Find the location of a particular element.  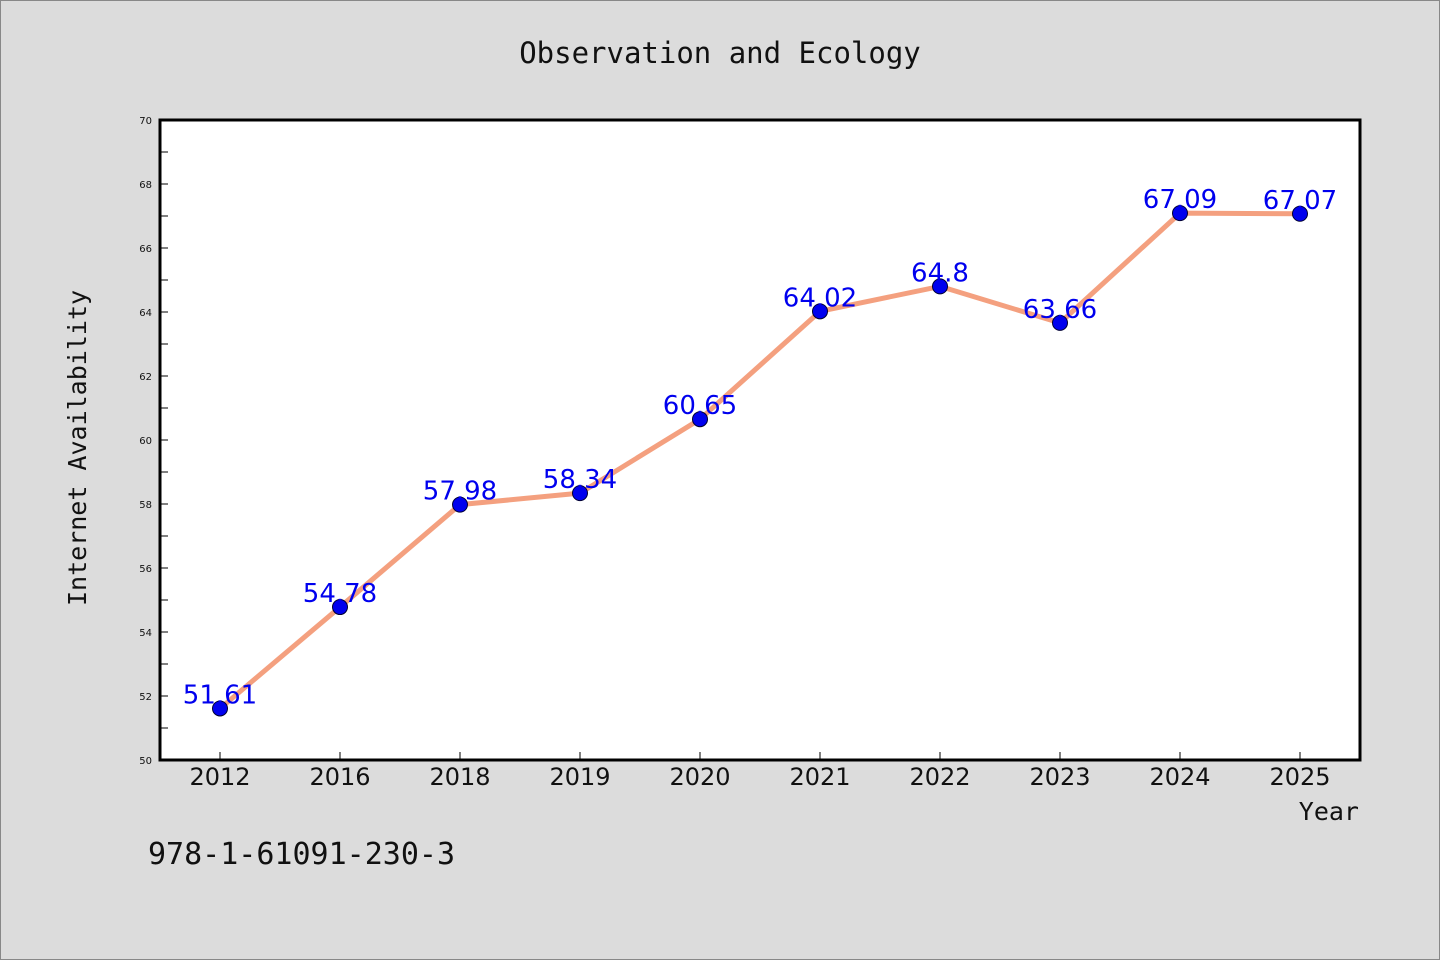

x-tick-label: 2012 is located at coordinates (219, 777).